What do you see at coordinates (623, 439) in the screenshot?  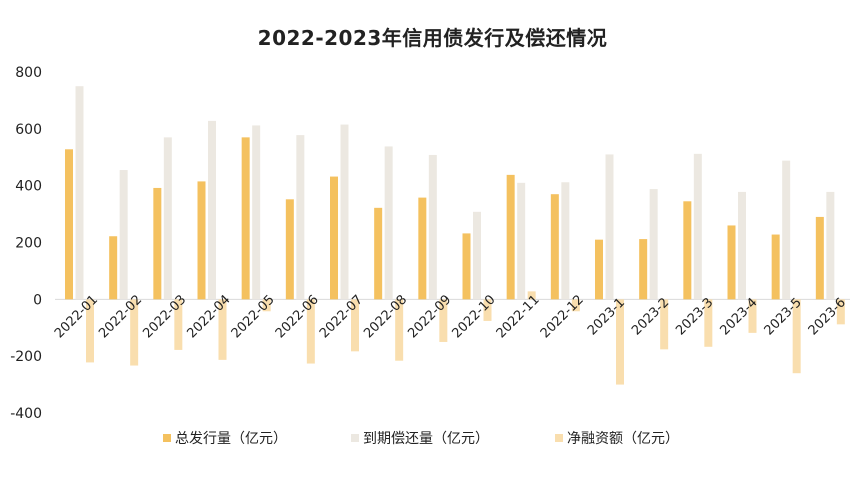 I see `legend-label: 净融资额（亿元）` at bounding box center [623, 439].